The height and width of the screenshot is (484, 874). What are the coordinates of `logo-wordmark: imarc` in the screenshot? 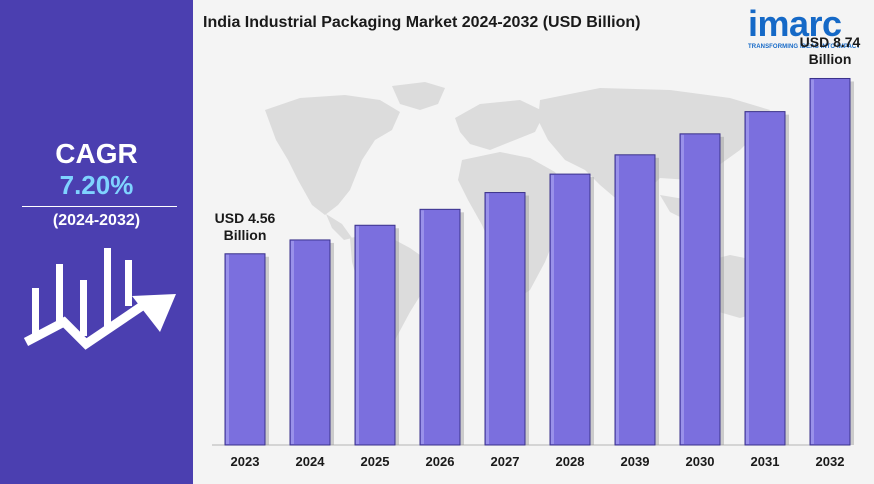 It's located at (795, 23).